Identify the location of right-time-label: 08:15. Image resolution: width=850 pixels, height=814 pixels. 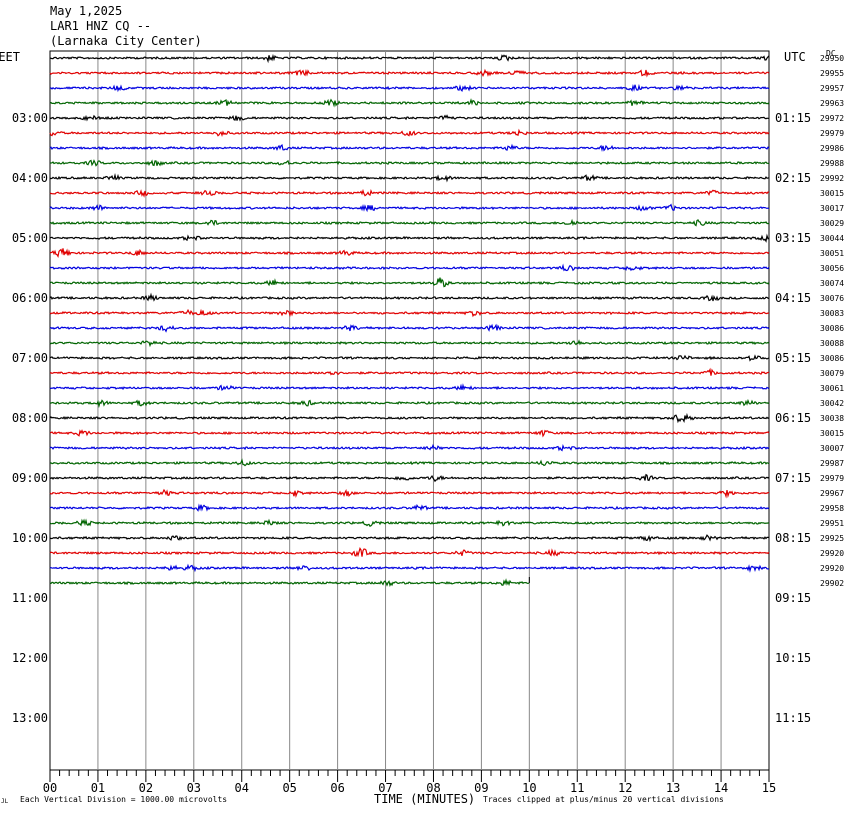
(793, 538).